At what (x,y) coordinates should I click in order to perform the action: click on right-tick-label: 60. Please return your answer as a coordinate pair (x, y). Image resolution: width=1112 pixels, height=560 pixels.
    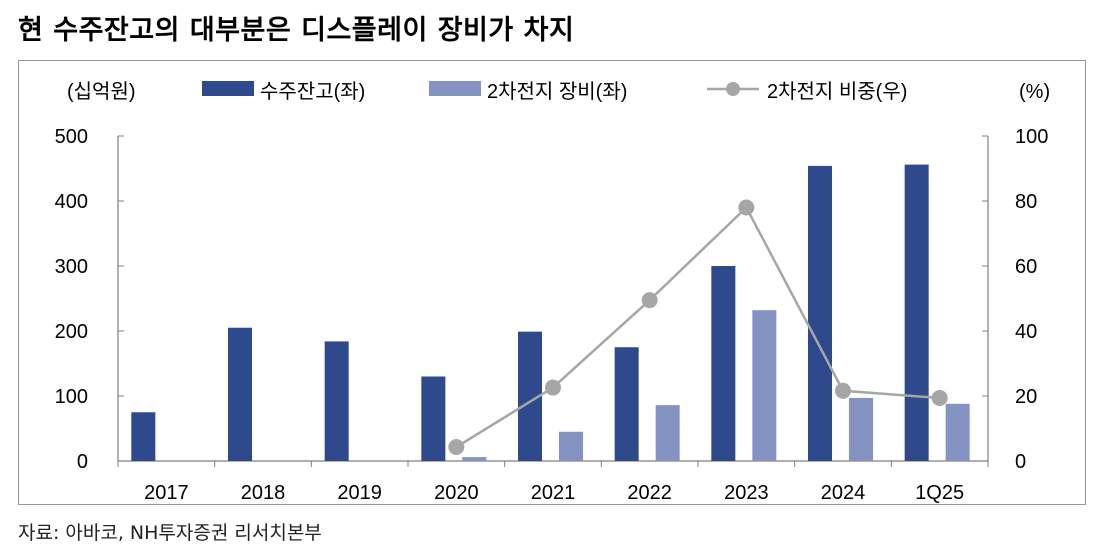
    Looking at the image, I should click on (1026, 267).